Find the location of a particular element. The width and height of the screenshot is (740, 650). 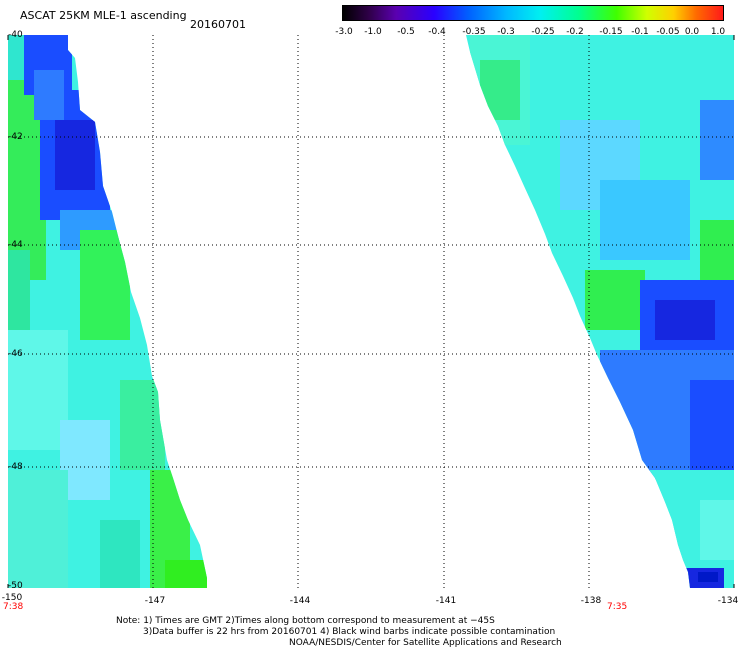

lat-label: -40 is located at coordinates (15, 35).